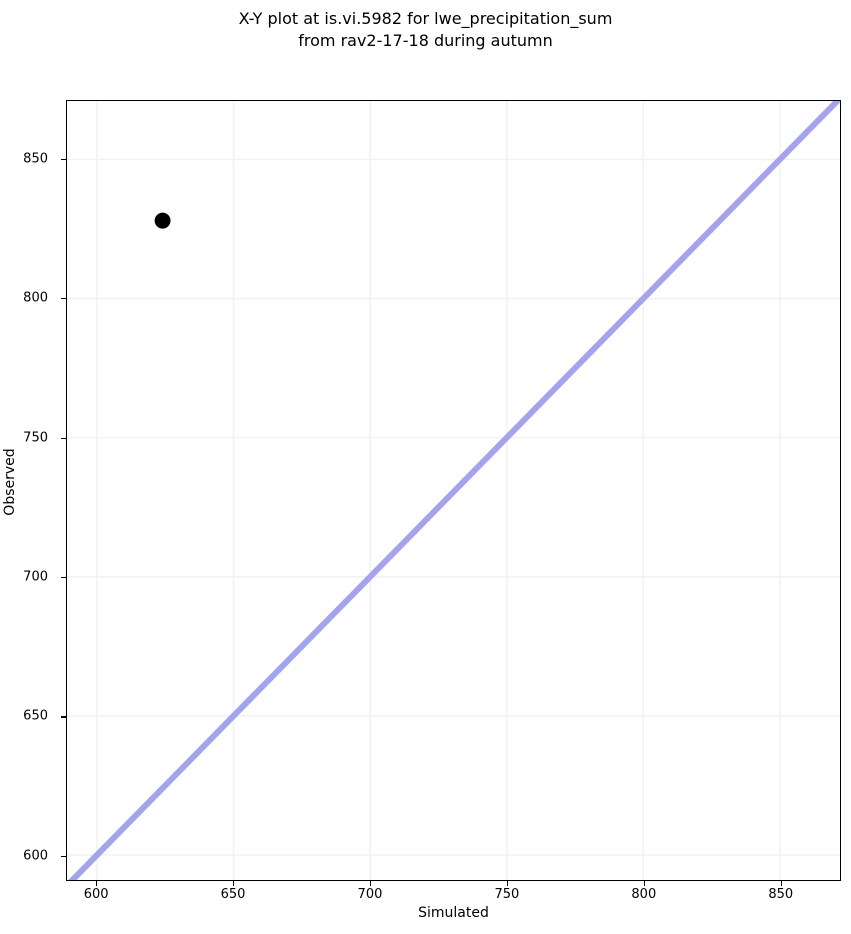 This screenshot has height=934, width=851. I want to click on x-tick-label: 650, so click(233, 894).